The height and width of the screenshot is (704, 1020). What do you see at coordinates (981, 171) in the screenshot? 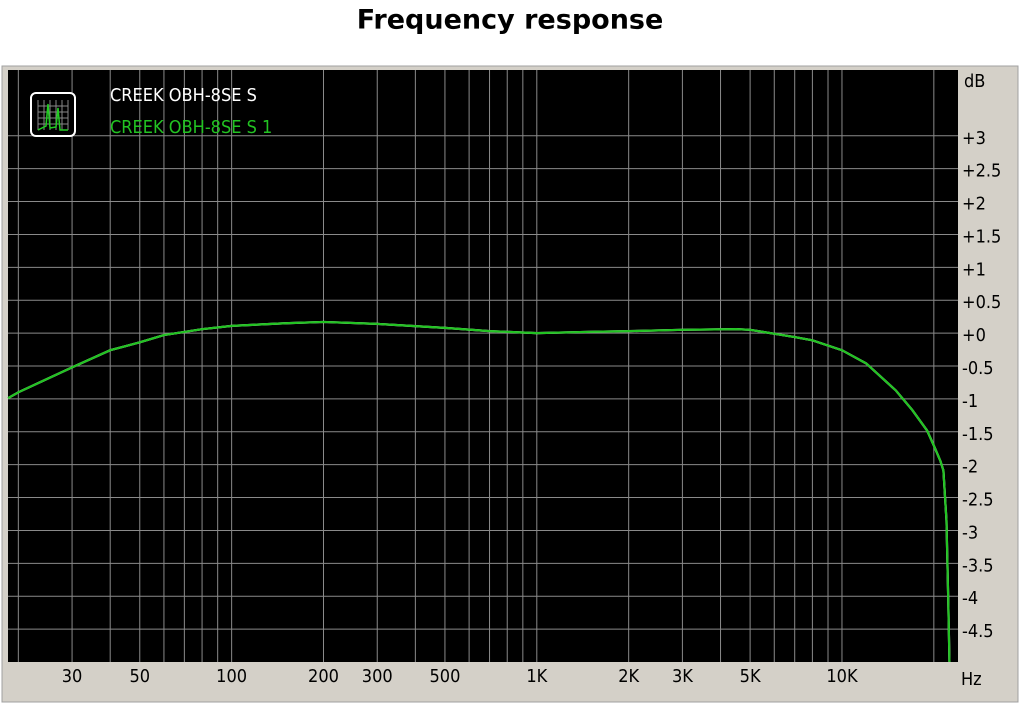
I see `y-tick-label: +2.5` at bounding box center [981, 171].